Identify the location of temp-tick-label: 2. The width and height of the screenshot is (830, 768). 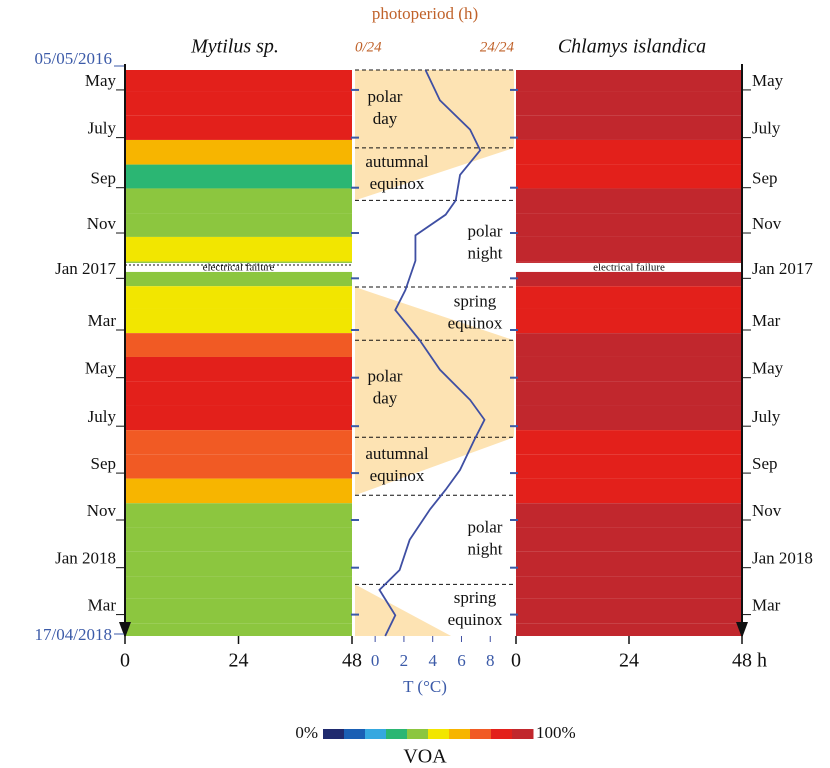
(404, 660).